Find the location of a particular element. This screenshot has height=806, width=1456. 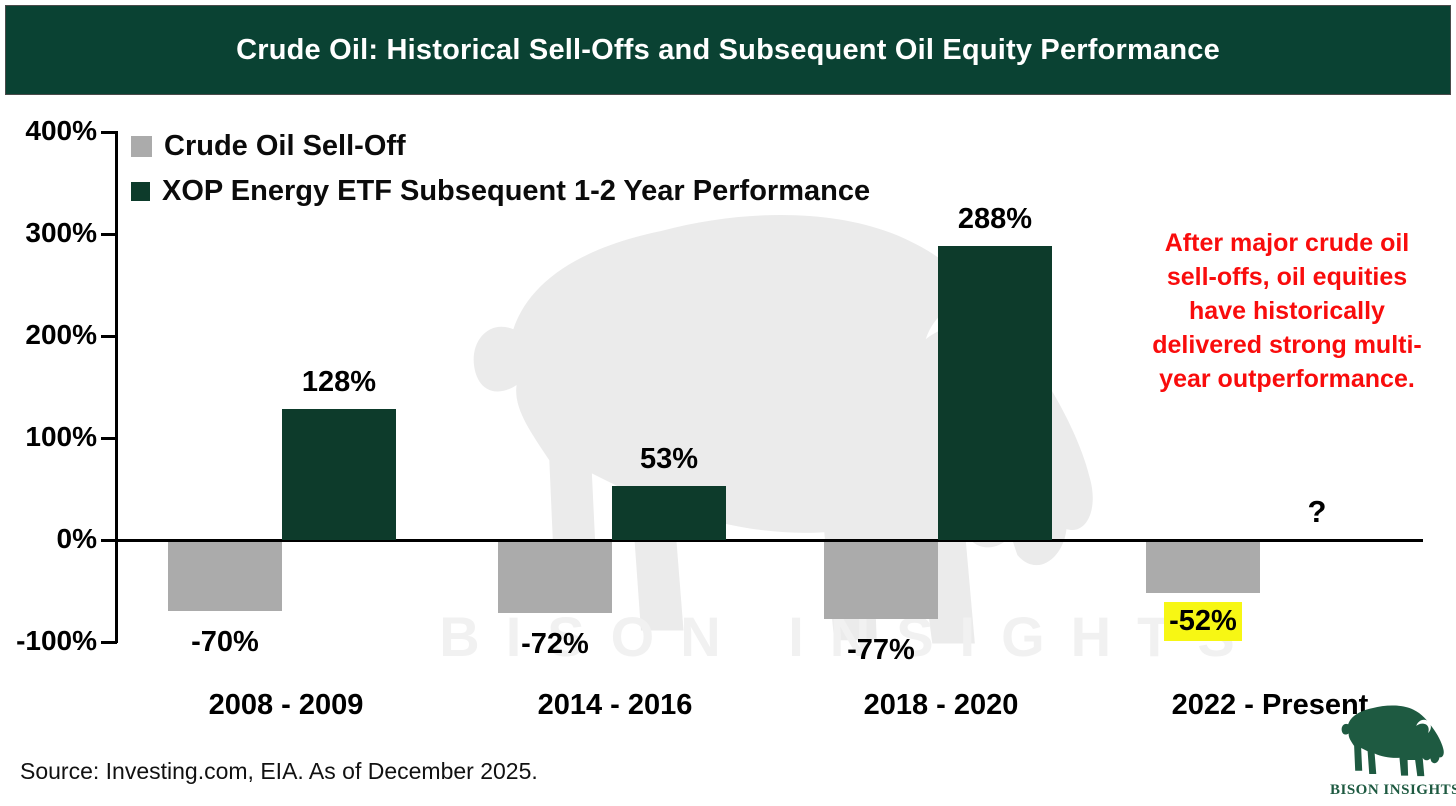

y-axis-tick-label: -100% is located at coordinates (56, 640).